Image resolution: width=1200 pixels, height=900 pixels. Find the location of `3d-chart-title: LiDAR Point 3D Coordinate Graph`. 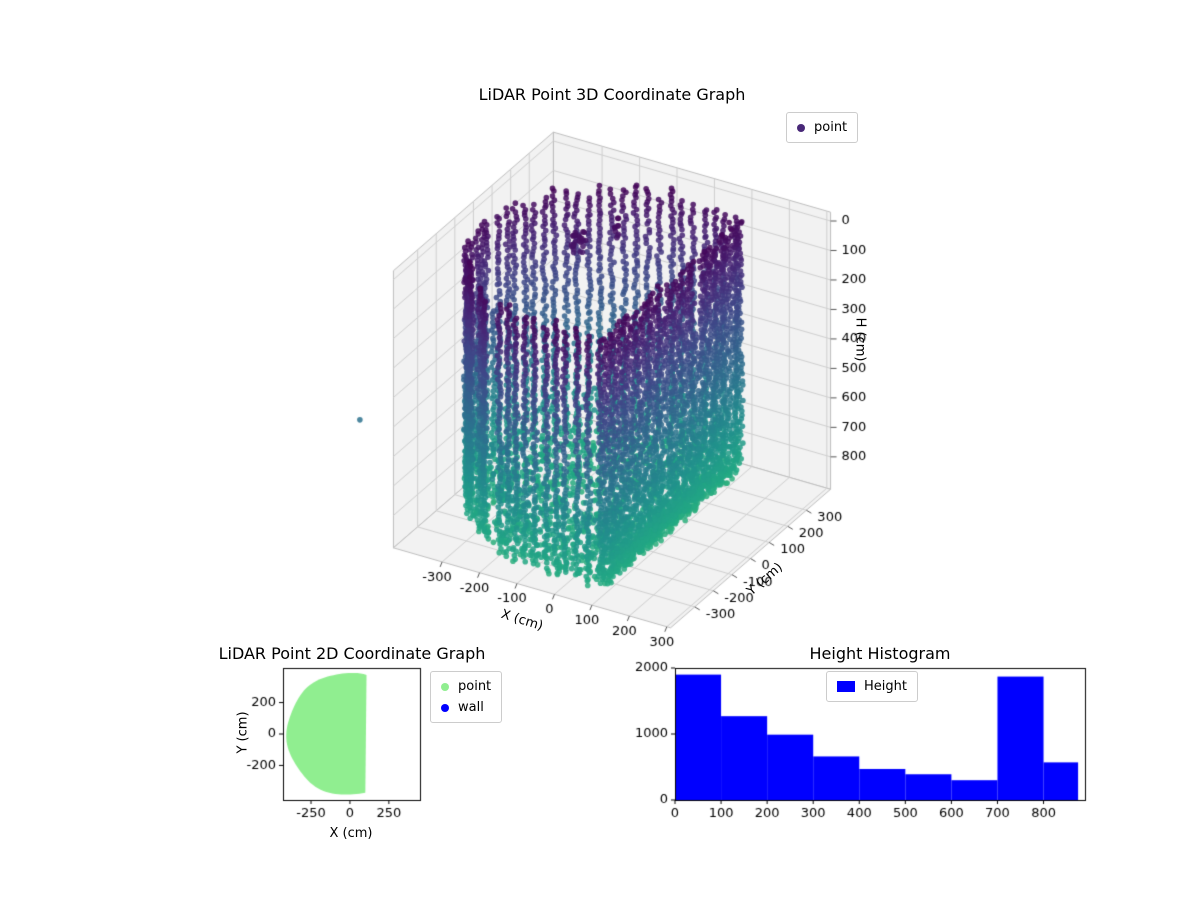

3d-chart-title: LiDAR Point 3D Coordinate Graph is located at coordinates (612, 94).